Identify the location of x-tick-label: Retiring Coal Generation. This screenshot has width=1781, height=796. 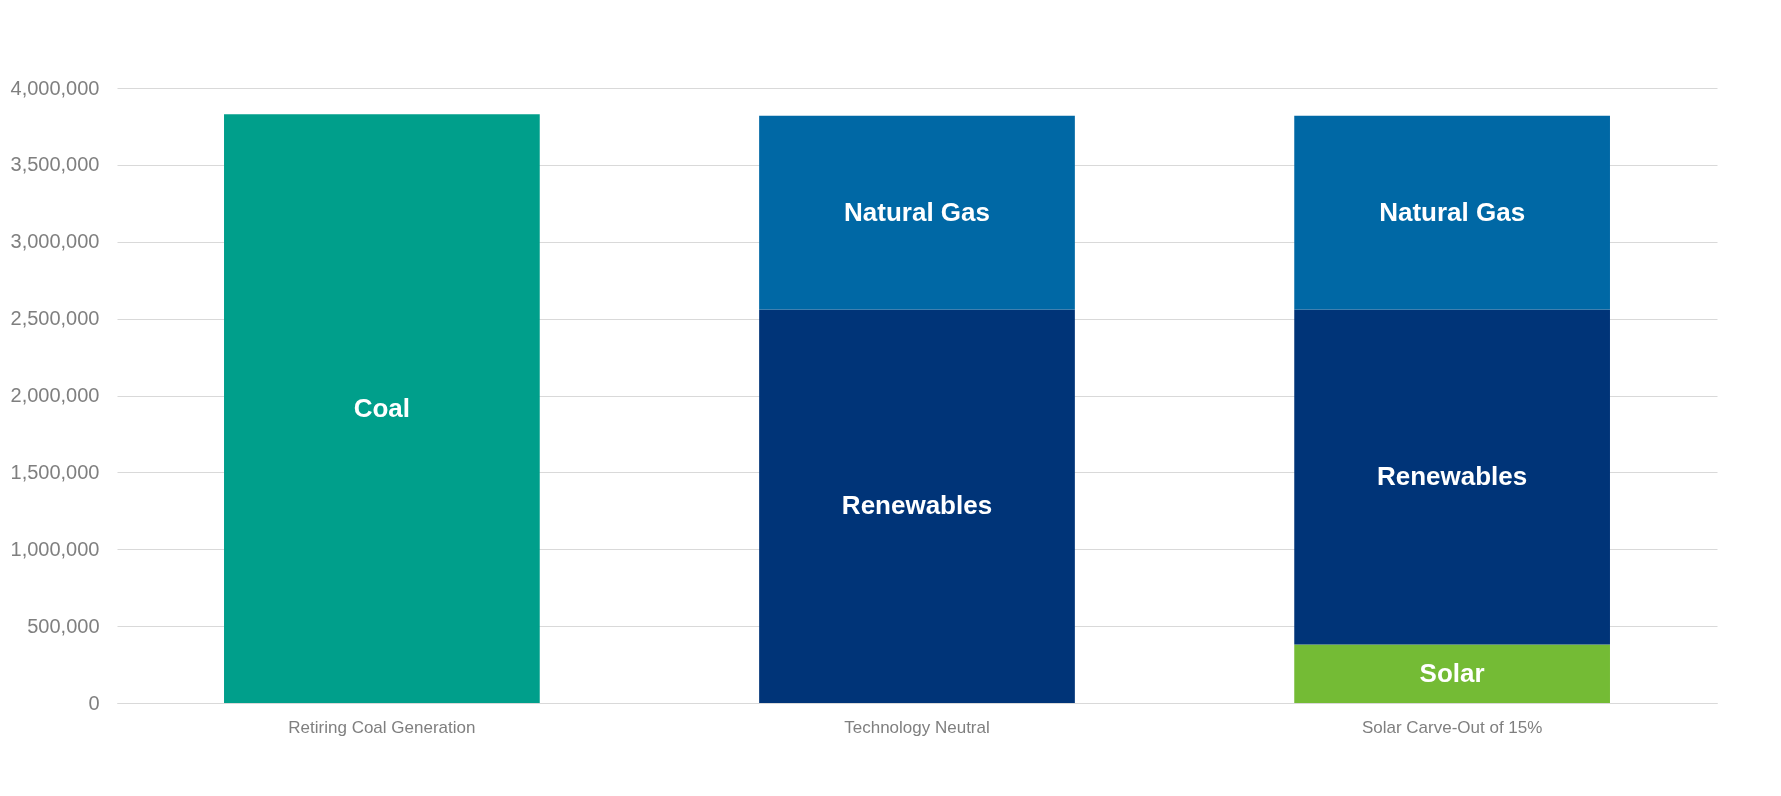
(382, 727).